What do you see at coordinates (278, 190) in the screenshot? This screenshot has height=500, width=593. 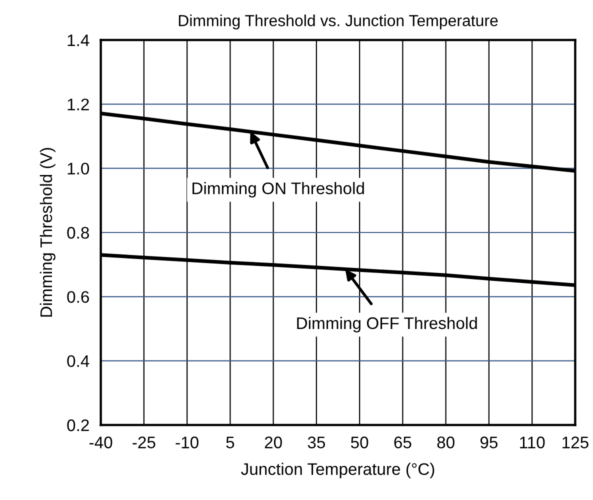 I see `annotation: Dimming ON Threshold` at bounding box center [278, 190].